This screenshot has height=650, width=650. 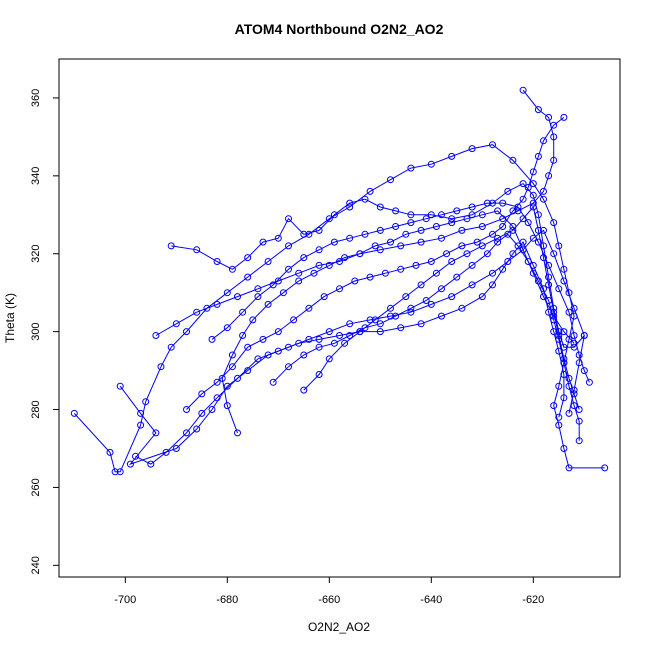 I want to click on x-tick-label: -660, so click(x=329, y=600).